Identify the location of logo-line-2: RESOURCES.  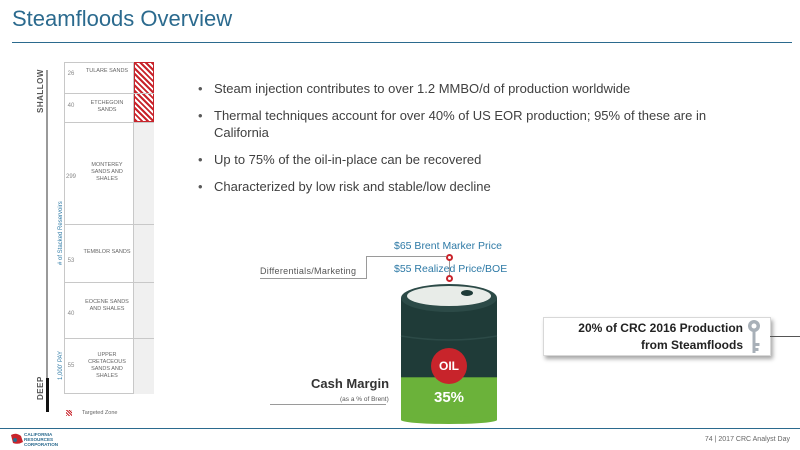
(39, 439).